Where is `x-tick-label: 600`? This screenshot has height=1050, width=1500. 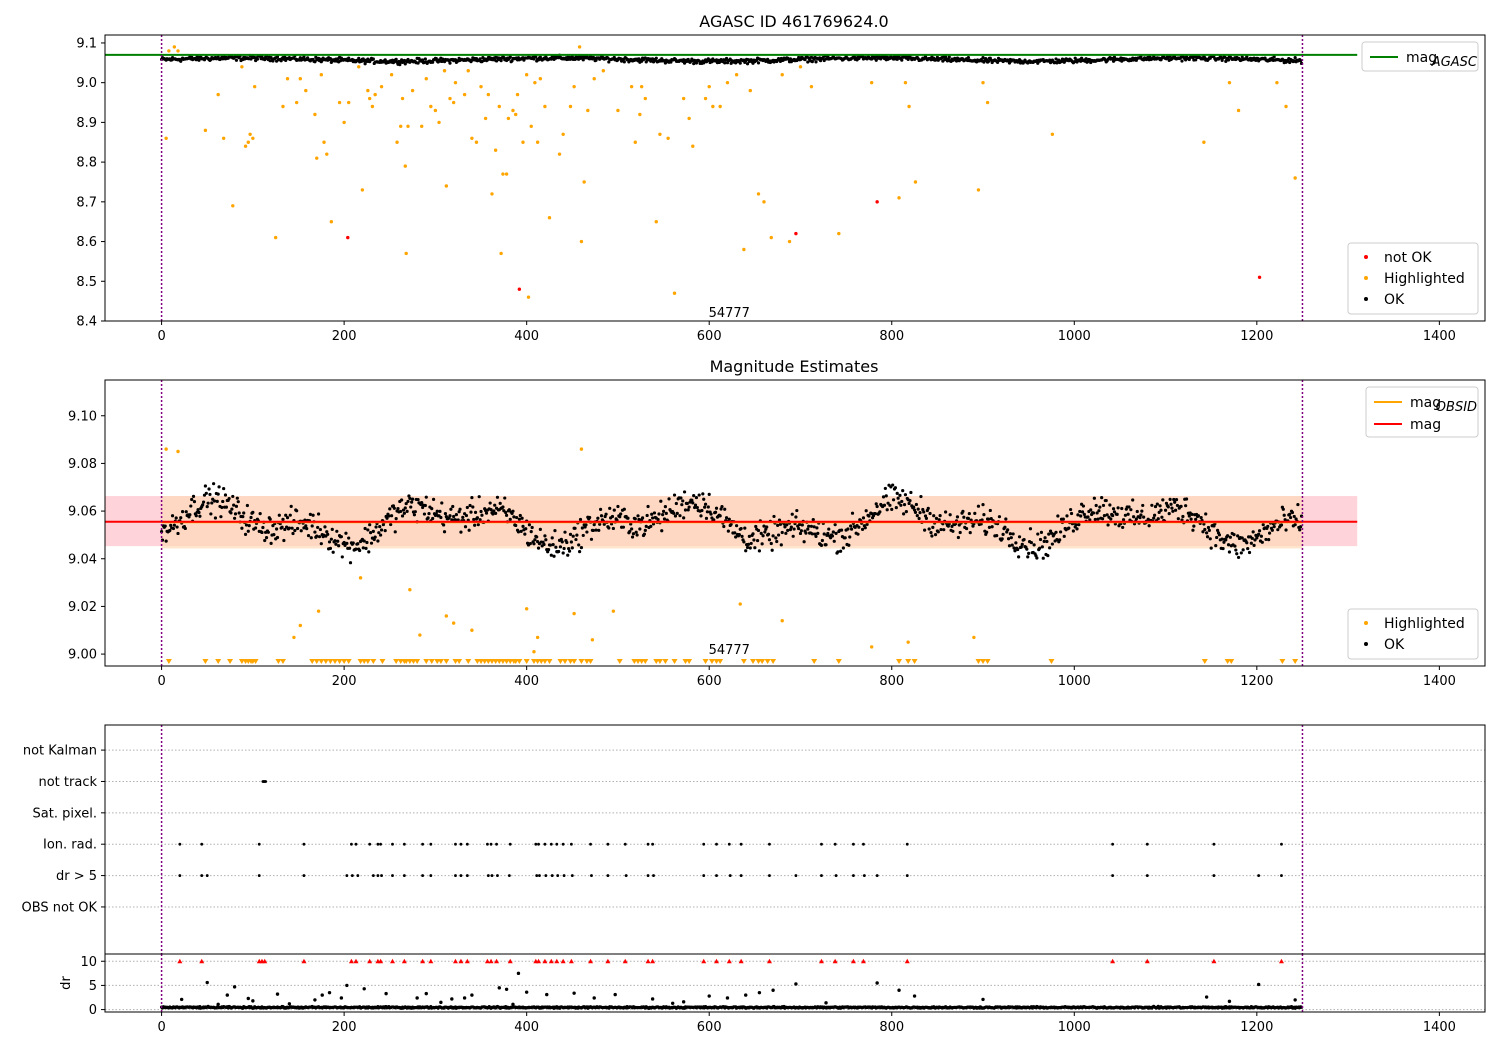 x-tick-label: 600 is located at coordinates (709, 681).